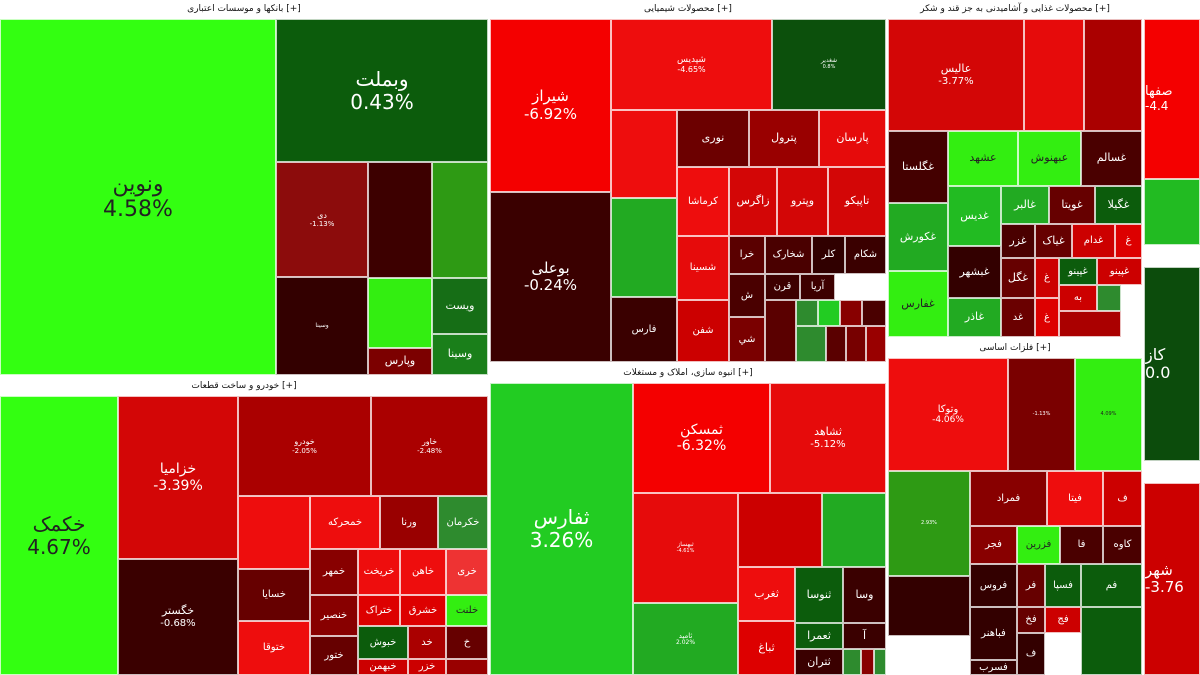  What do you see at coordinates (864, 636) in the screenshot?
I see `stock-cell: آ` at bounding box center [864, 636].